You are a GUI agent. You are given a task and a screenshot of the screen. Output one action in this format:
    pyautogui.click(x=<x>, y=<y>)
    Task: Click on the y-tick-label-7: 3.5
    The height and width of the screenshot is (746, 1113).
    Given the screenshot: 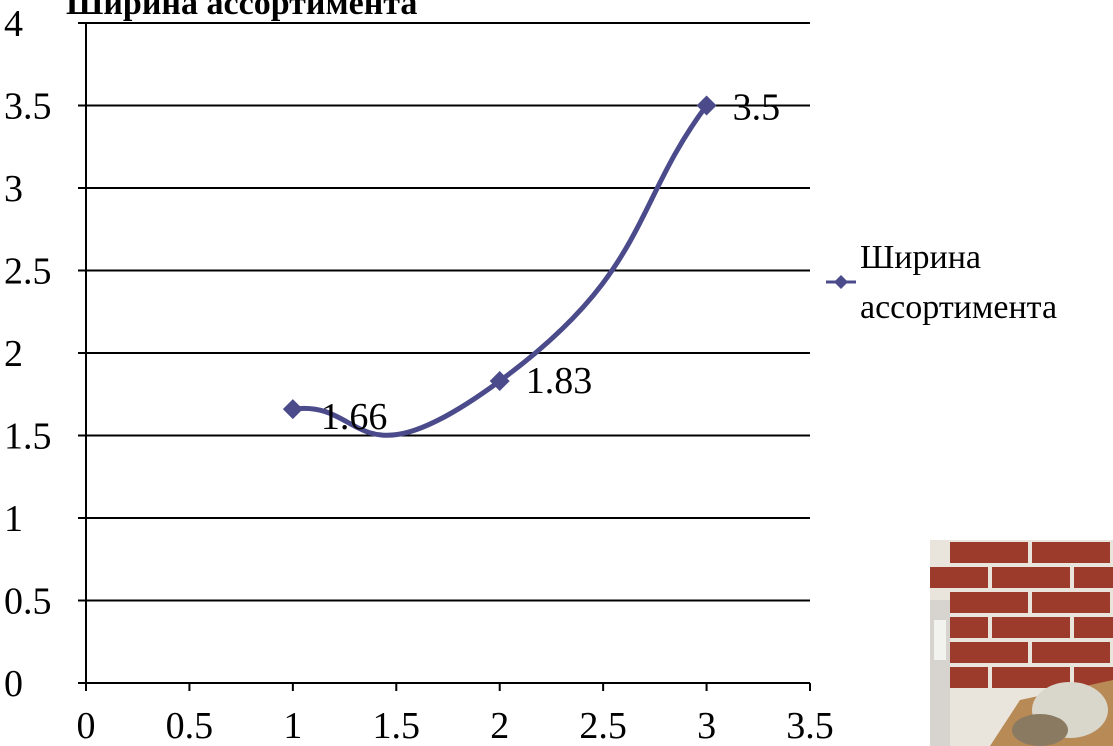 What is the action you would take?
    pyautogui.click(x=28, y=107)
    